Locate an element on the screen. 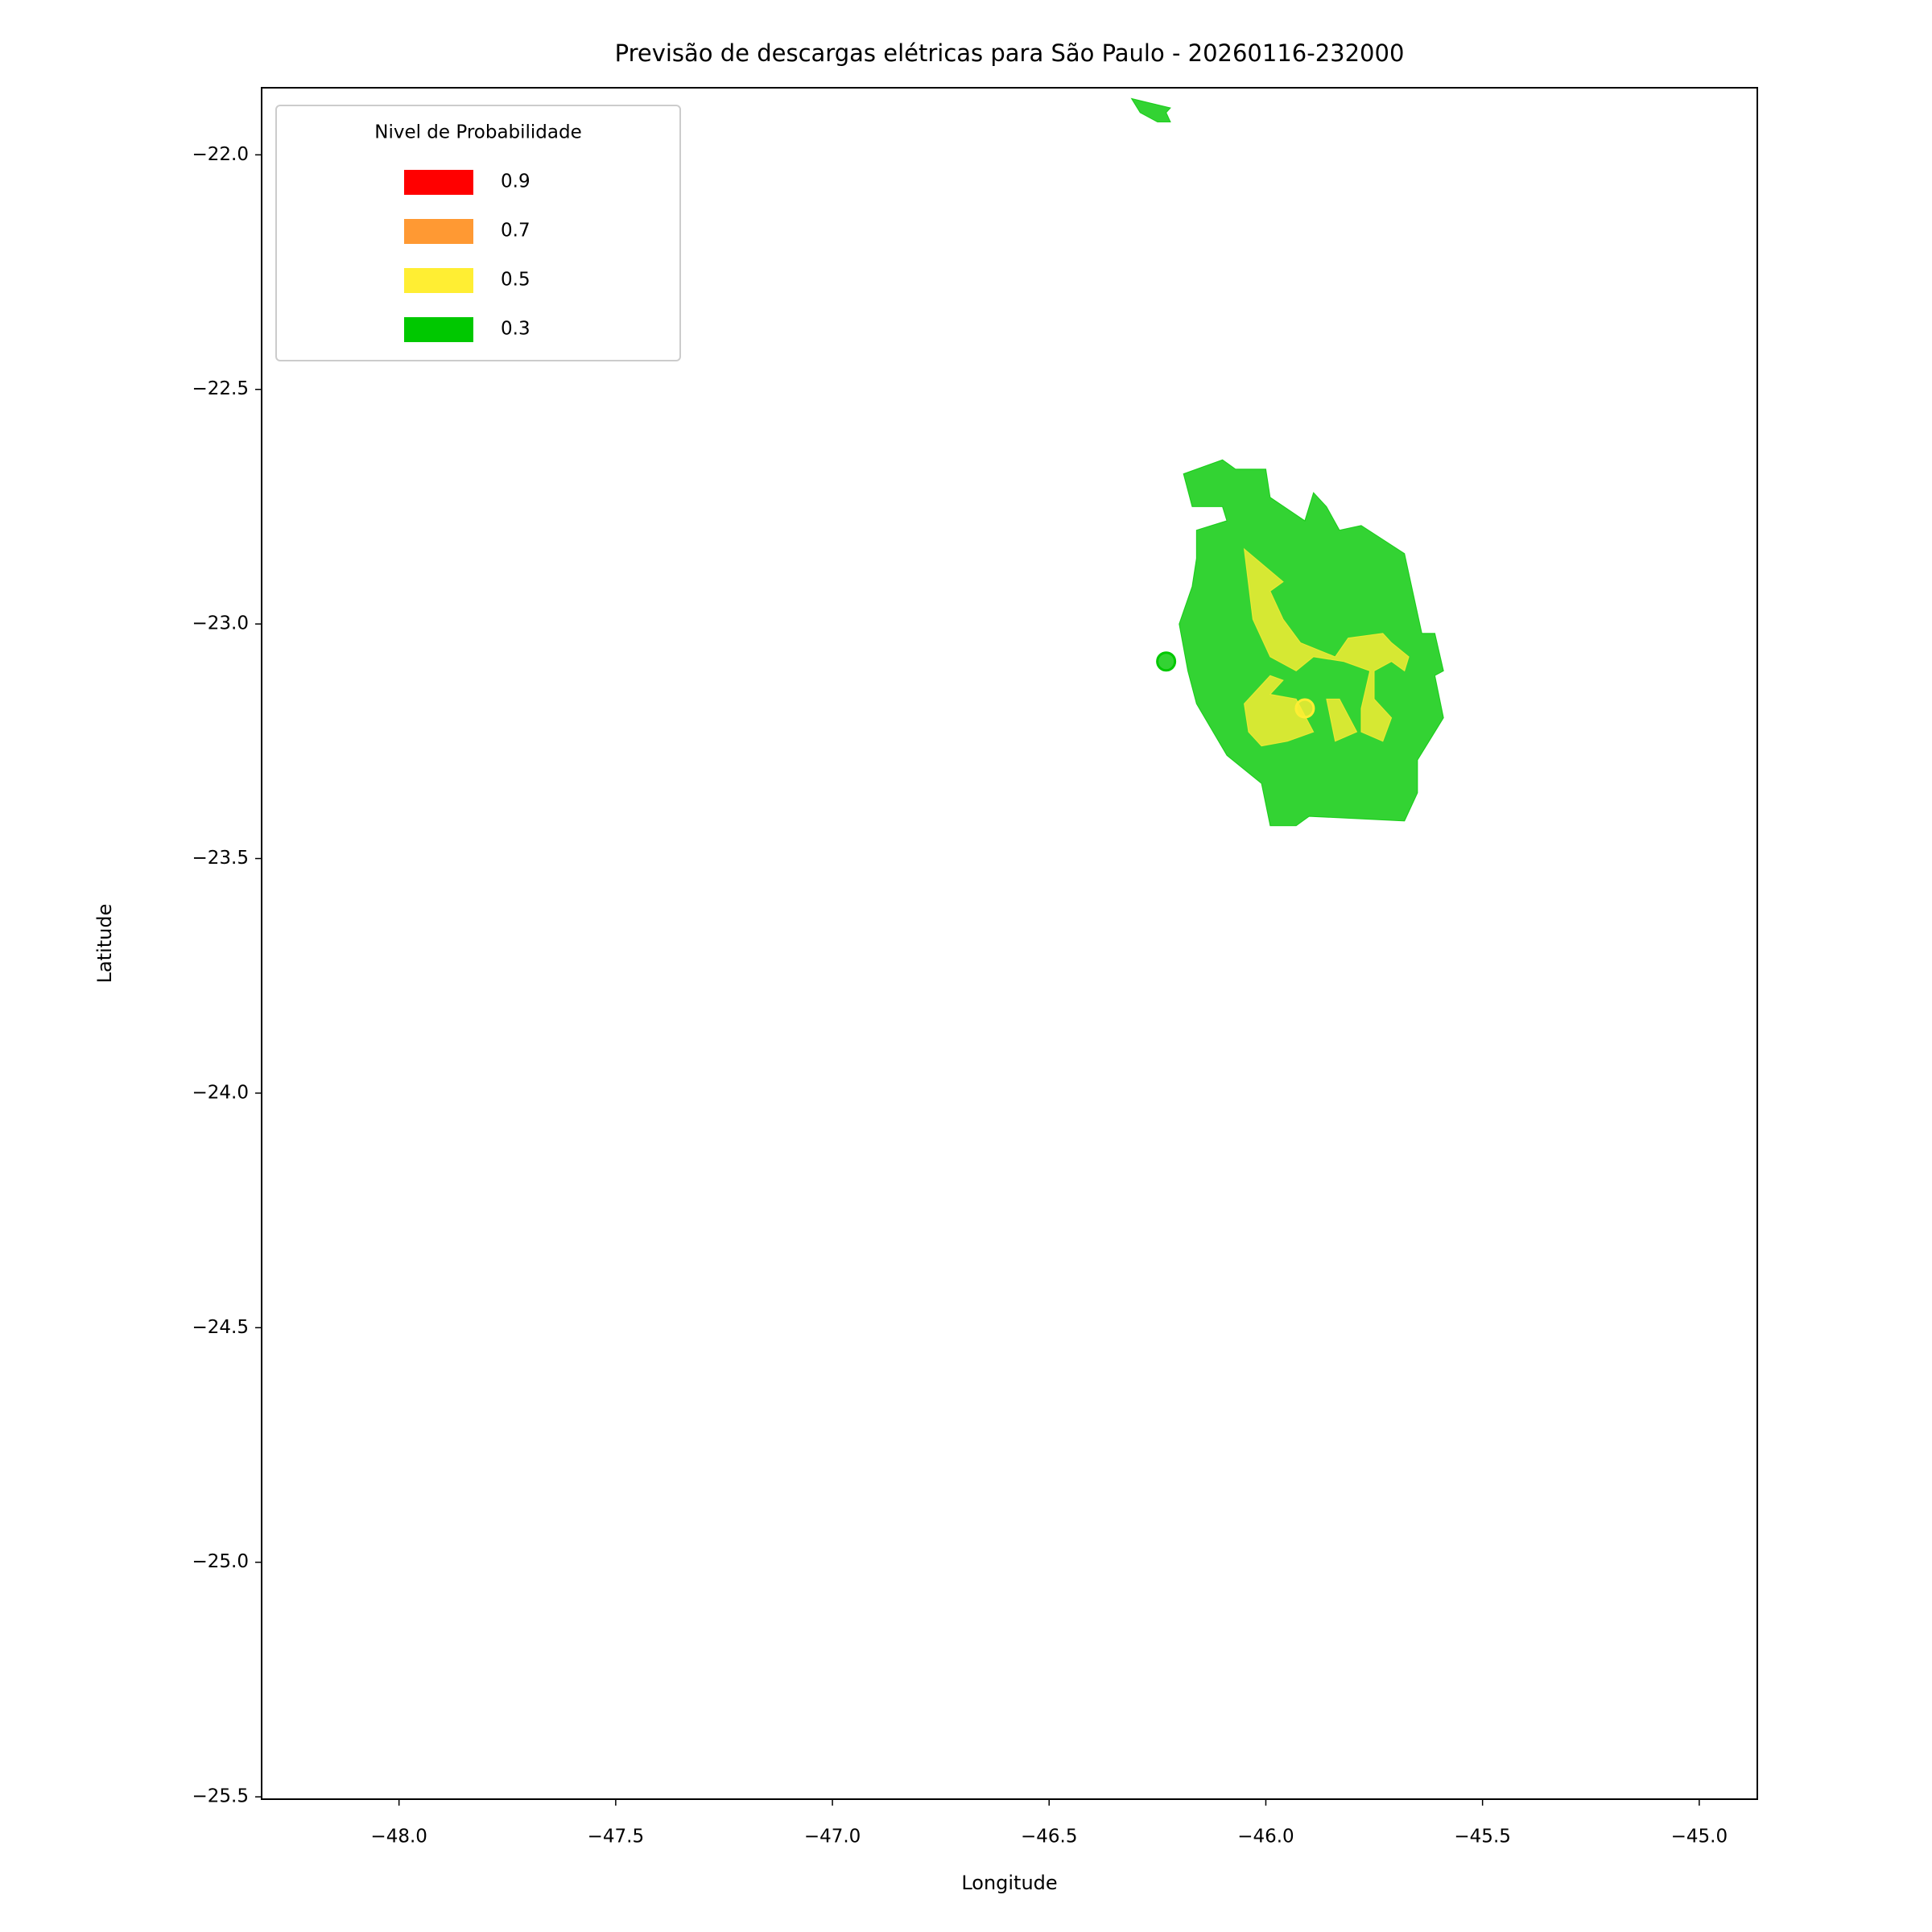 This screenshot has height=1932, width=1932. legend-label: 0.7 is located at coordinates (515, 231).